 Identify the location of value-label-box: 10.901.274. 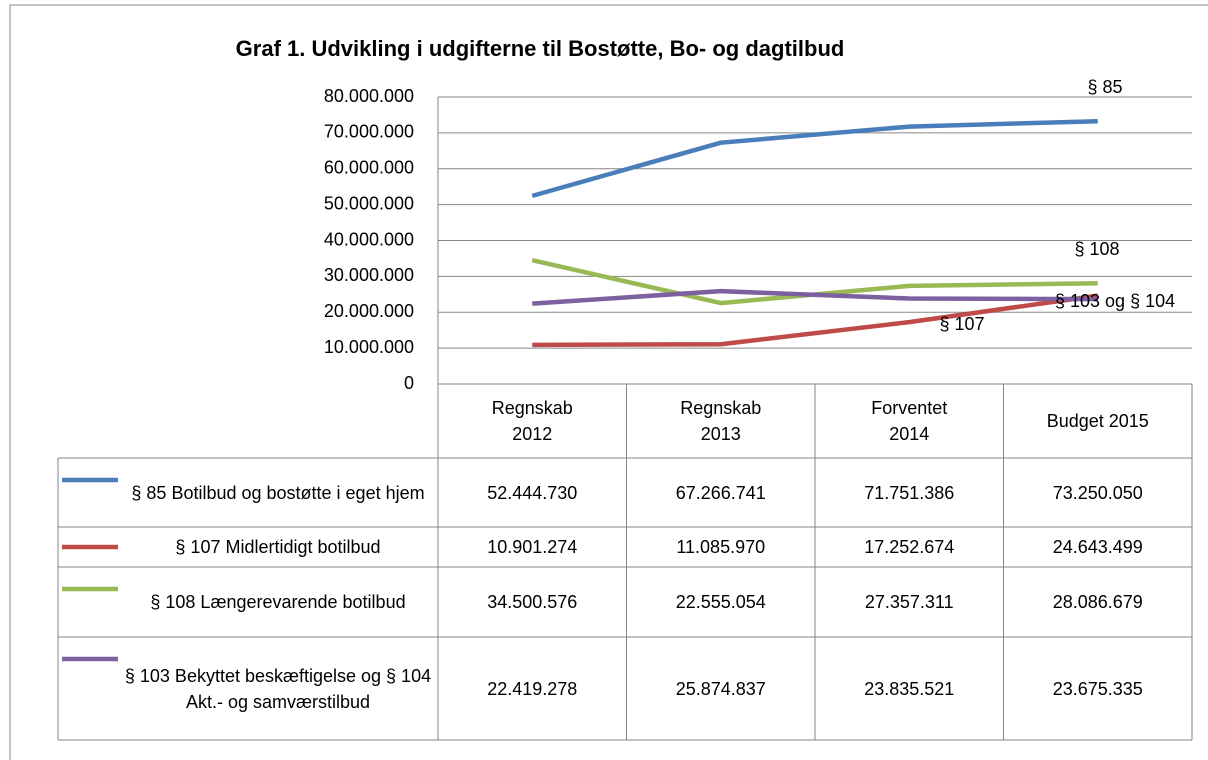
(532, 547).